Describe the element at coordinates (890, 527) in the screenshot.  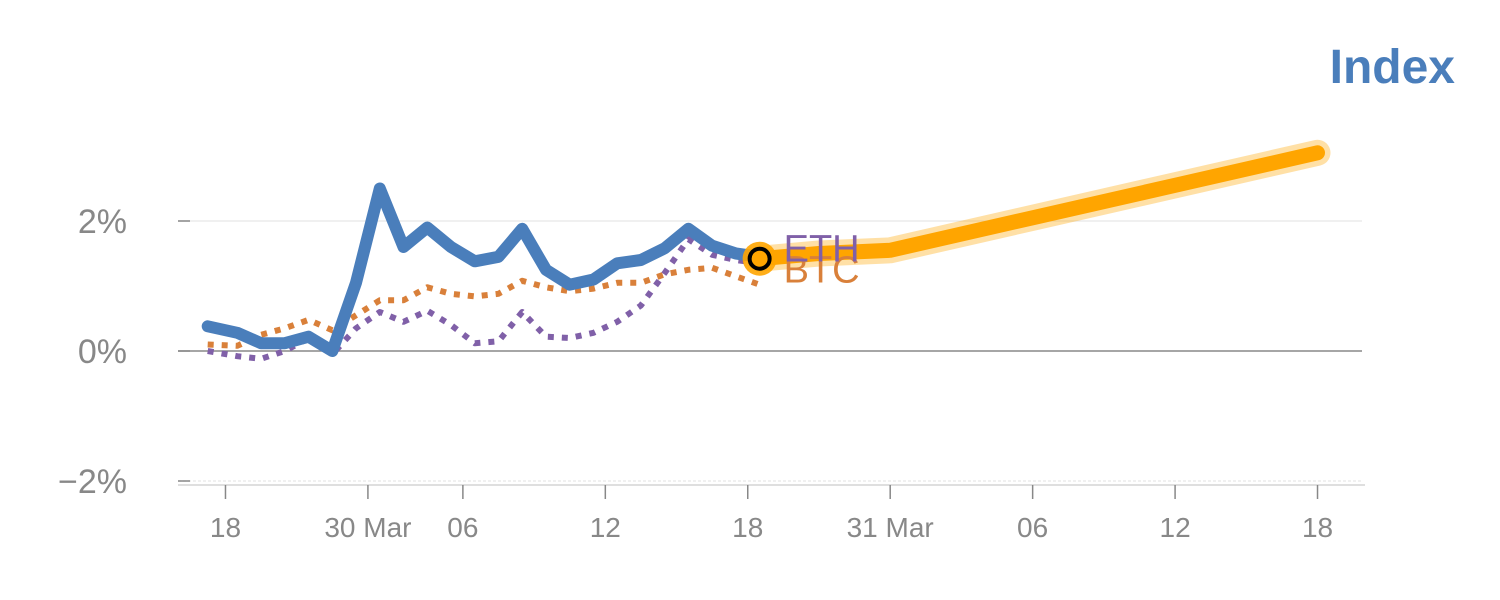
I see `x-tick-label-5: 31 Mar` at that location.